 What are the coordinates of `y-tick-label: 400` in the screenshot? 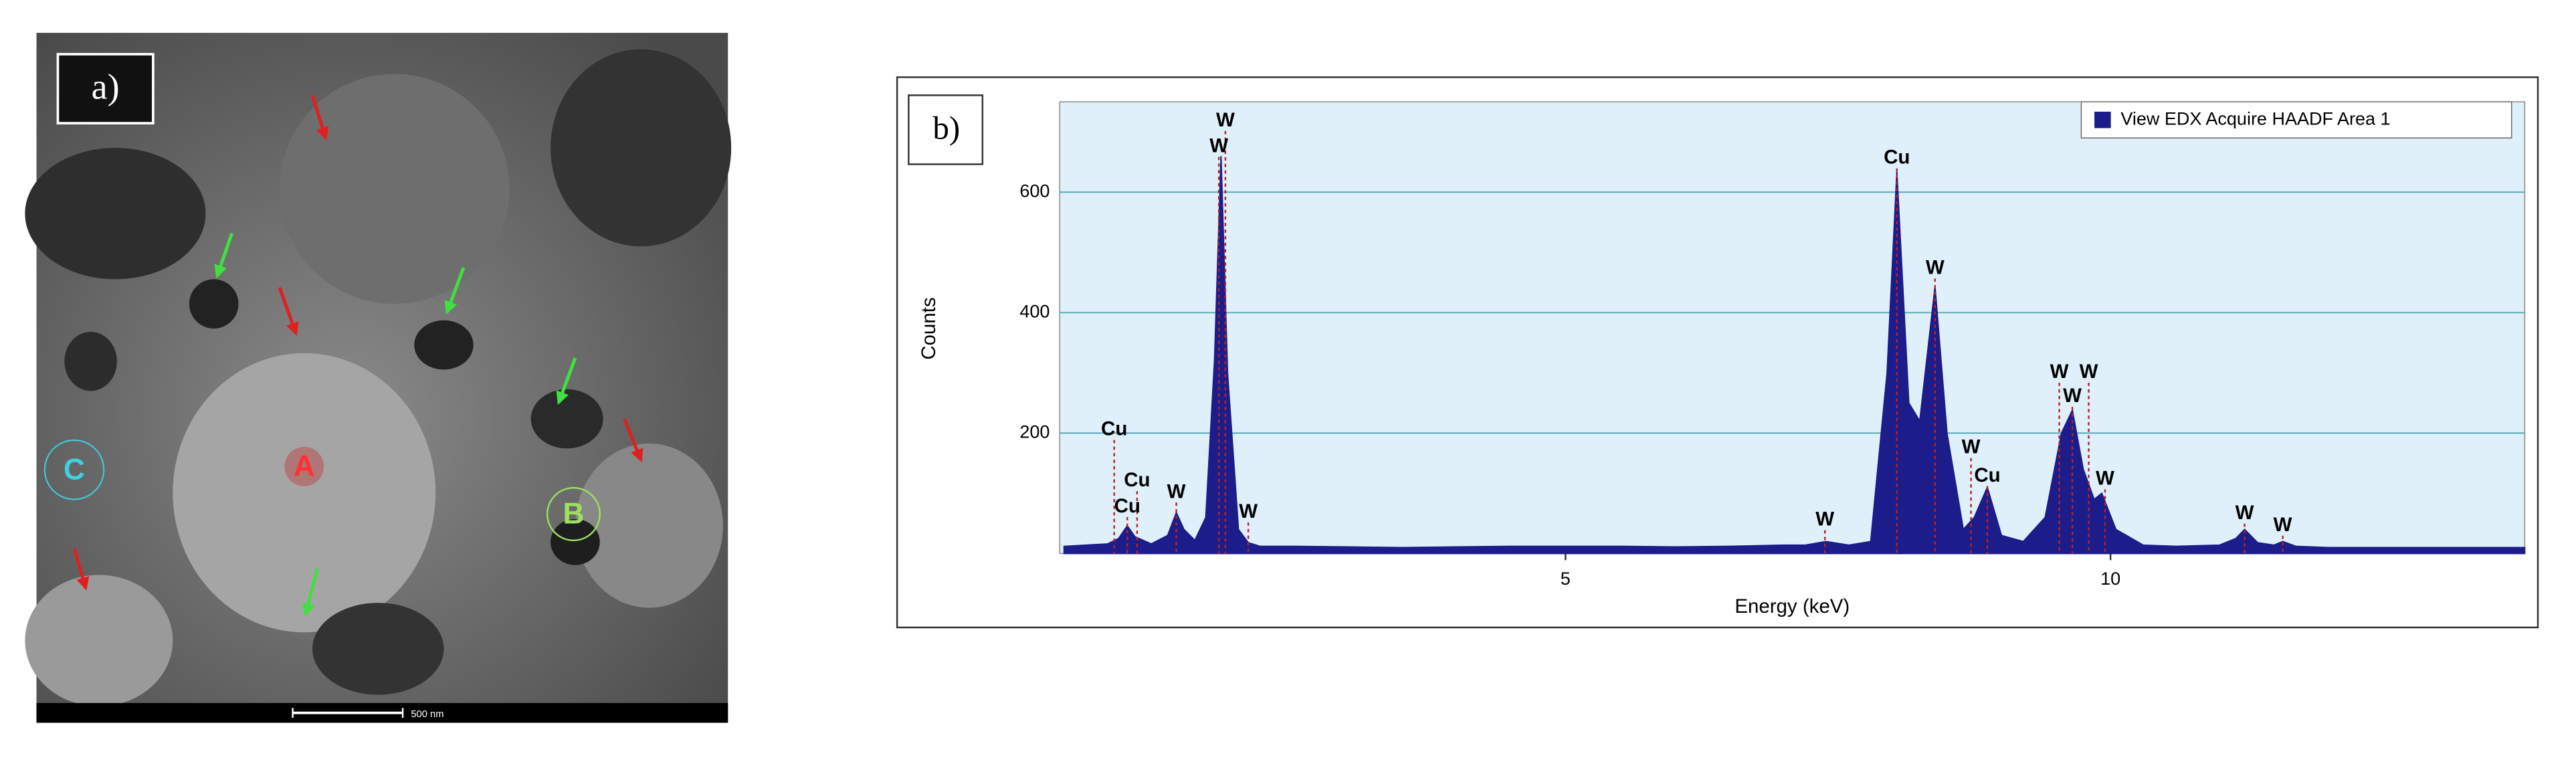 It's located at (1034, 311).